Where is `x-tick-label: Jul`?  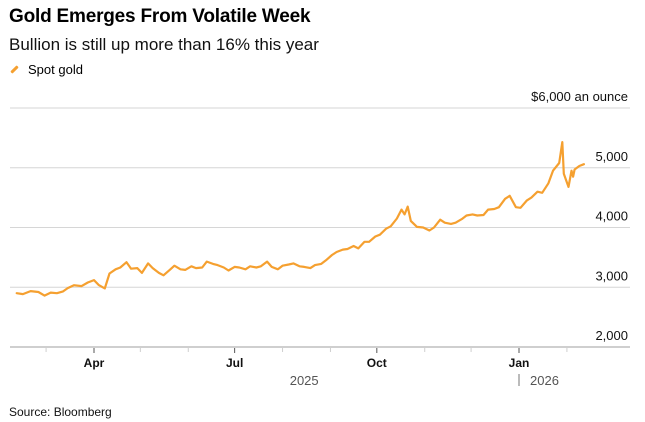 x-tick-label: Jul is located at coordinates (234, 363).